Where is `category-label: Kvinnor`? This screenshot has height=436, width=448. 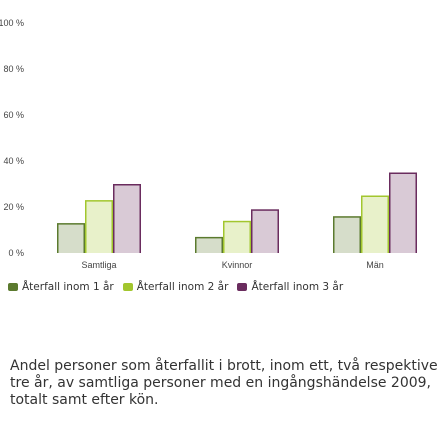
category-label: Kvinnor is located at coordinates (237, 265).